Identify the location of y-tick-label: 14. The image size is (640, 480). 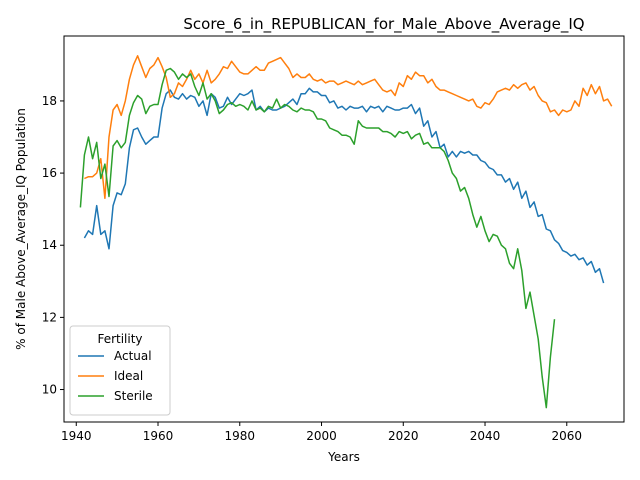
(49, 245).